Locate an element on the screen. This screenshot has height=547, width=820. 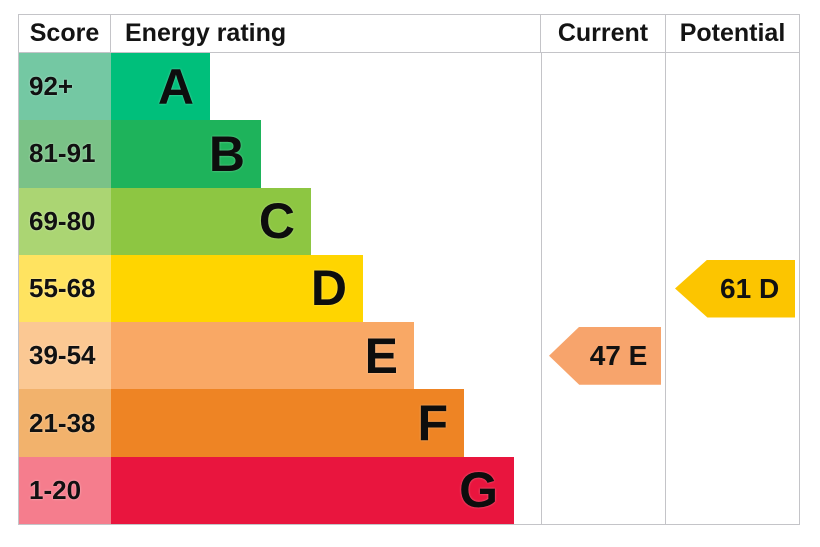
band-row-g: G is located at coordinates (326, 490).